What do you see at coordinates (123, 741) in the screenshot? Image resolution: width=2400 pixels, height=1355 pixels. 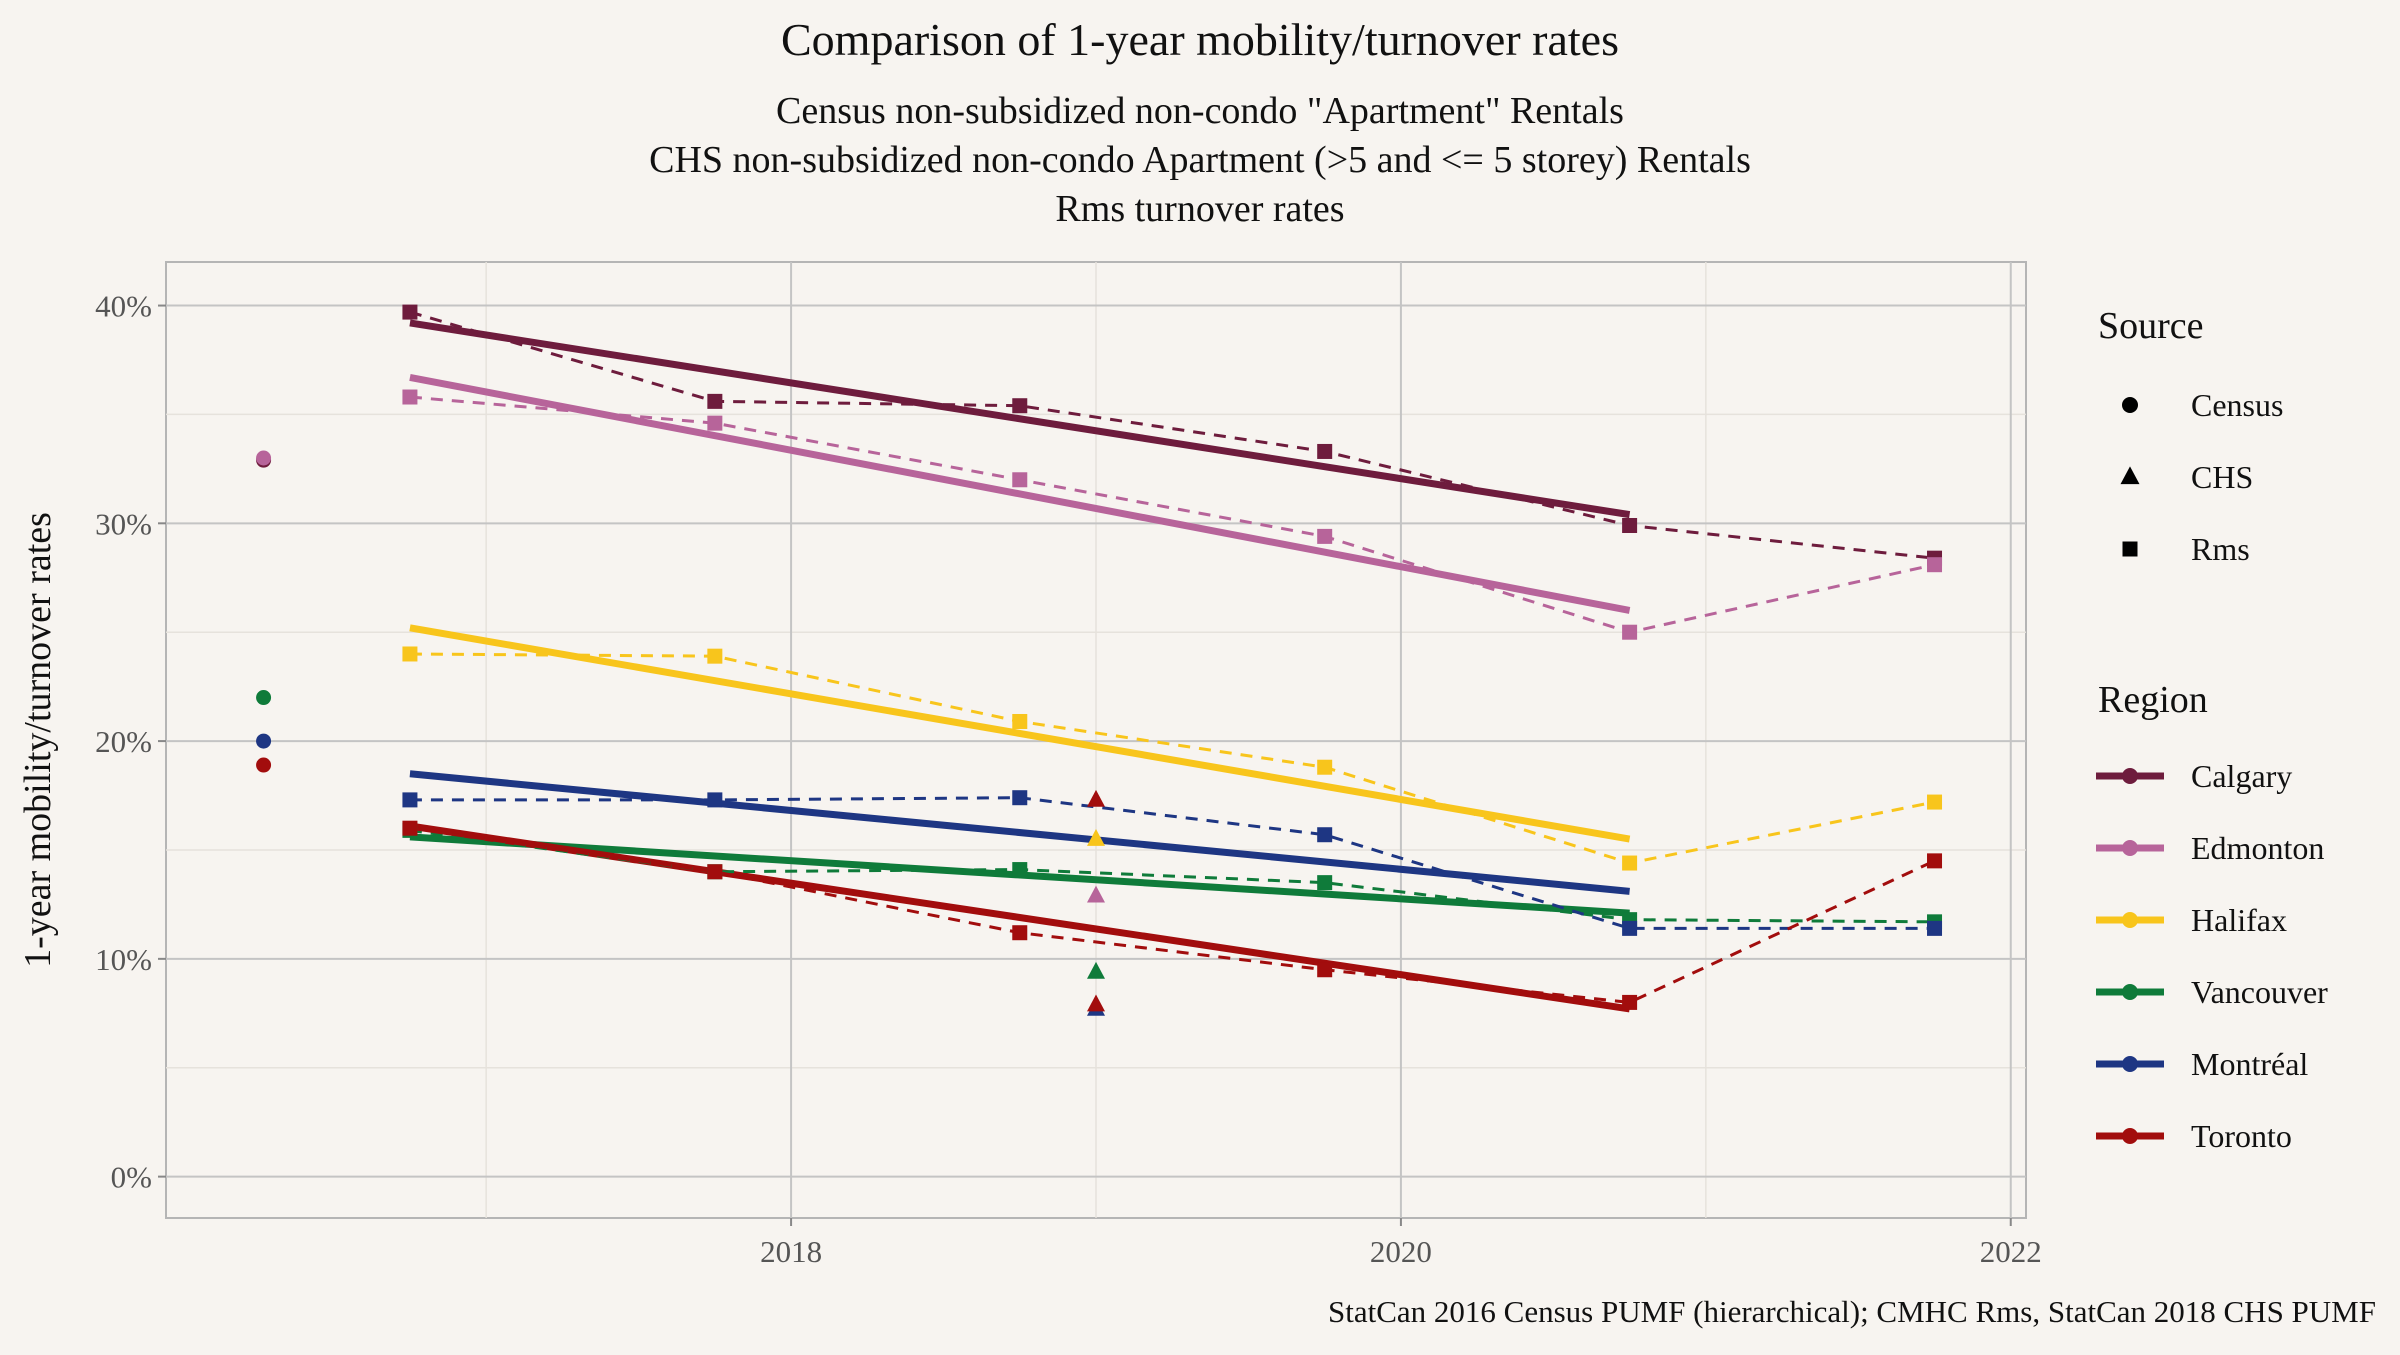 I see `y-tick-label: 20%` at bounding box center [123, 741].